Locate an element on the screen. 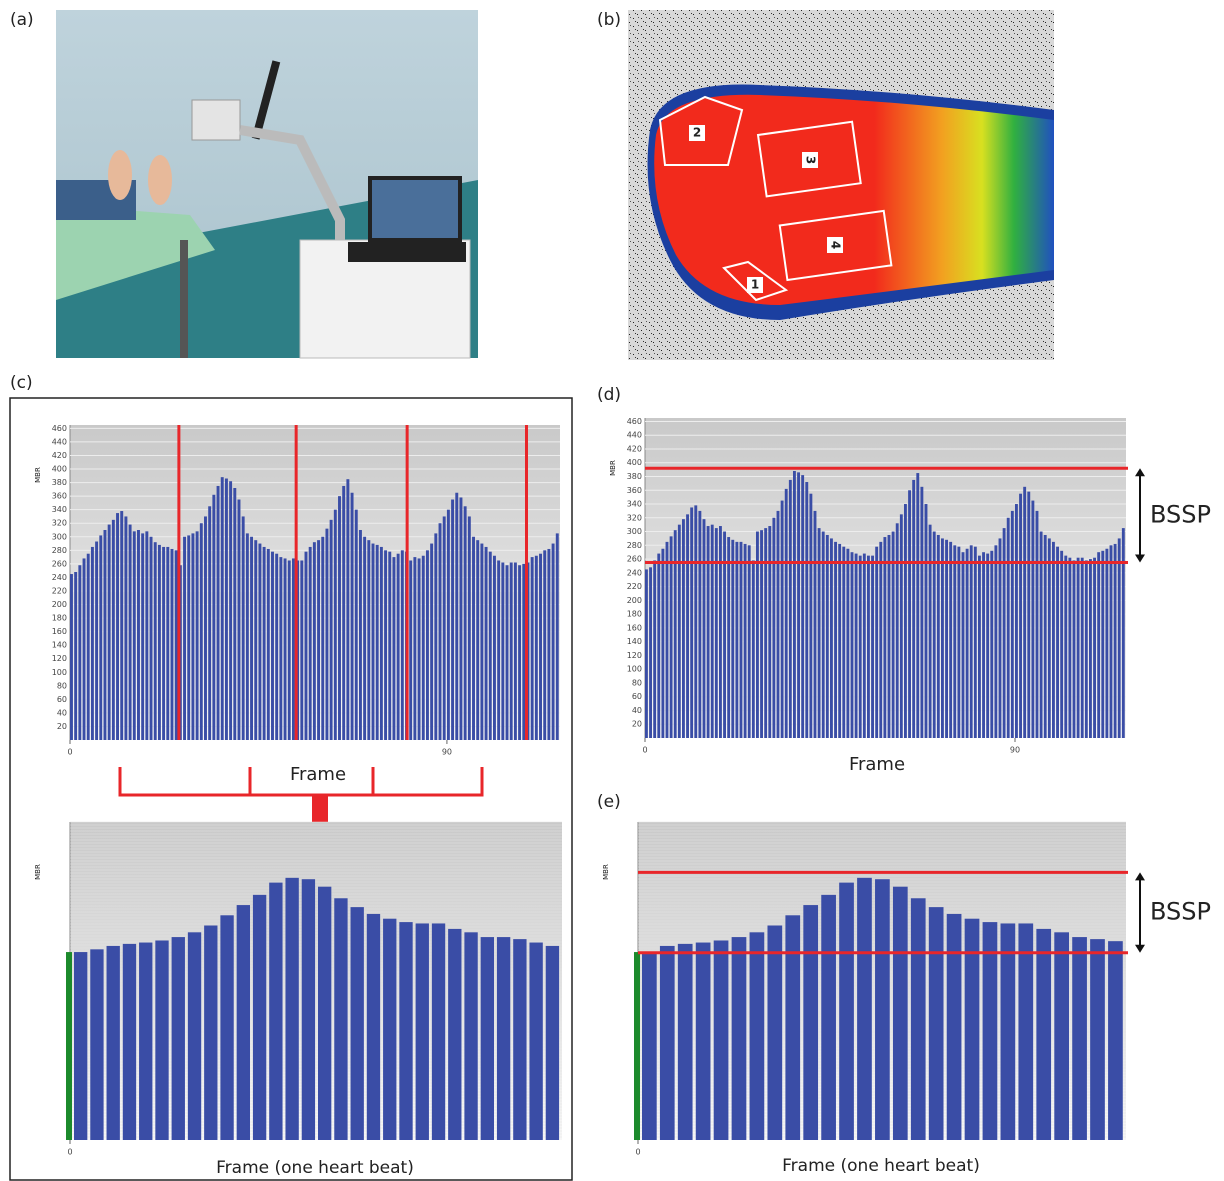  y-tick-label: 460 is located at coordinates (59, 428).